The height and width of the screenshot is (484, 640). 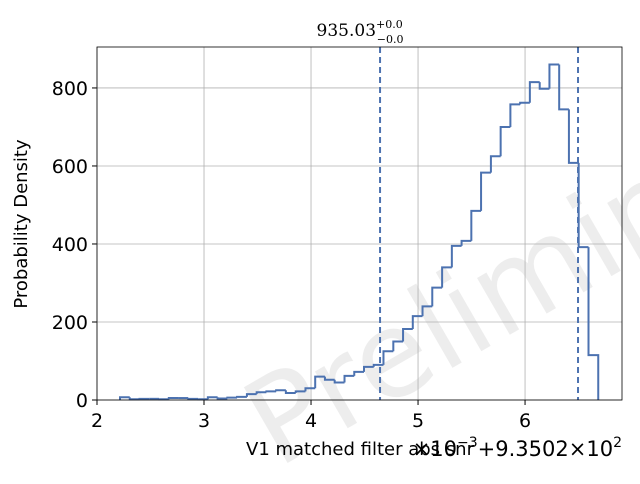 I want to click on offset-shift: +9.3502×10, so click(x=545, y=449).